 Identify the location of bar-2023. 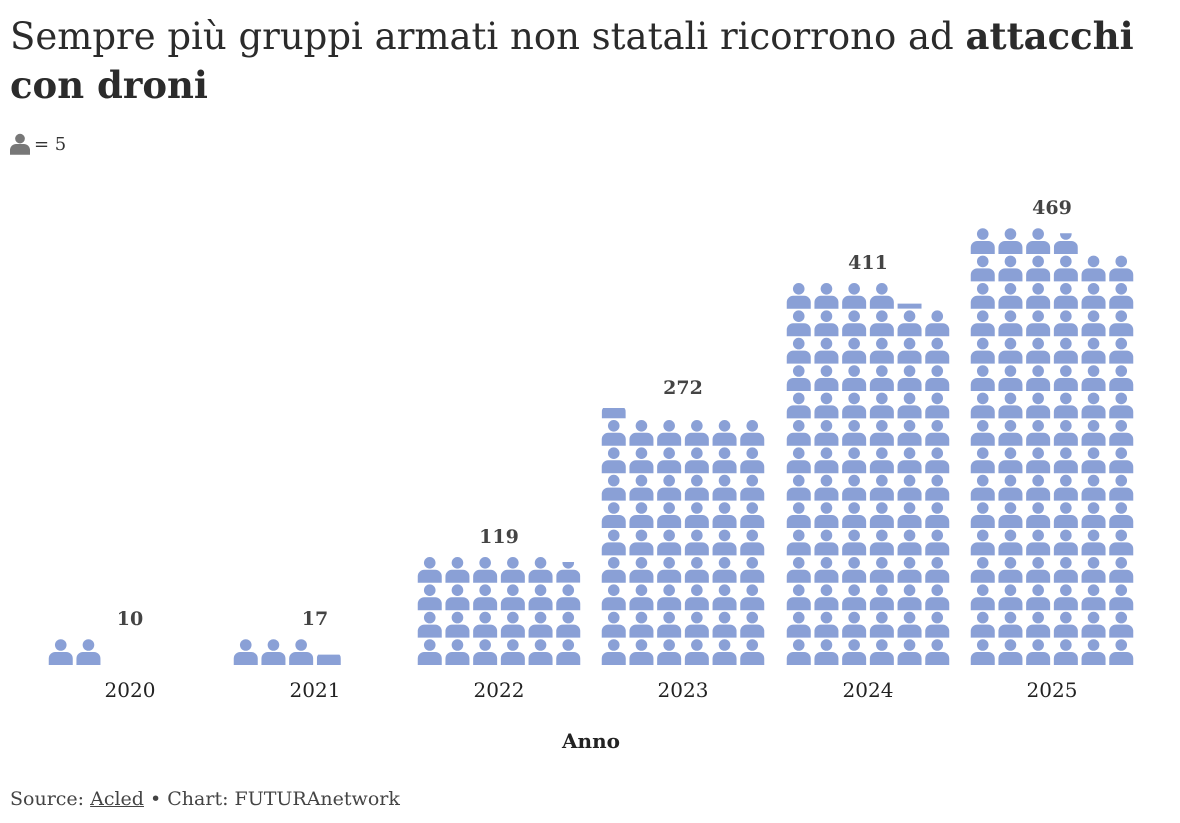
(683, 536).